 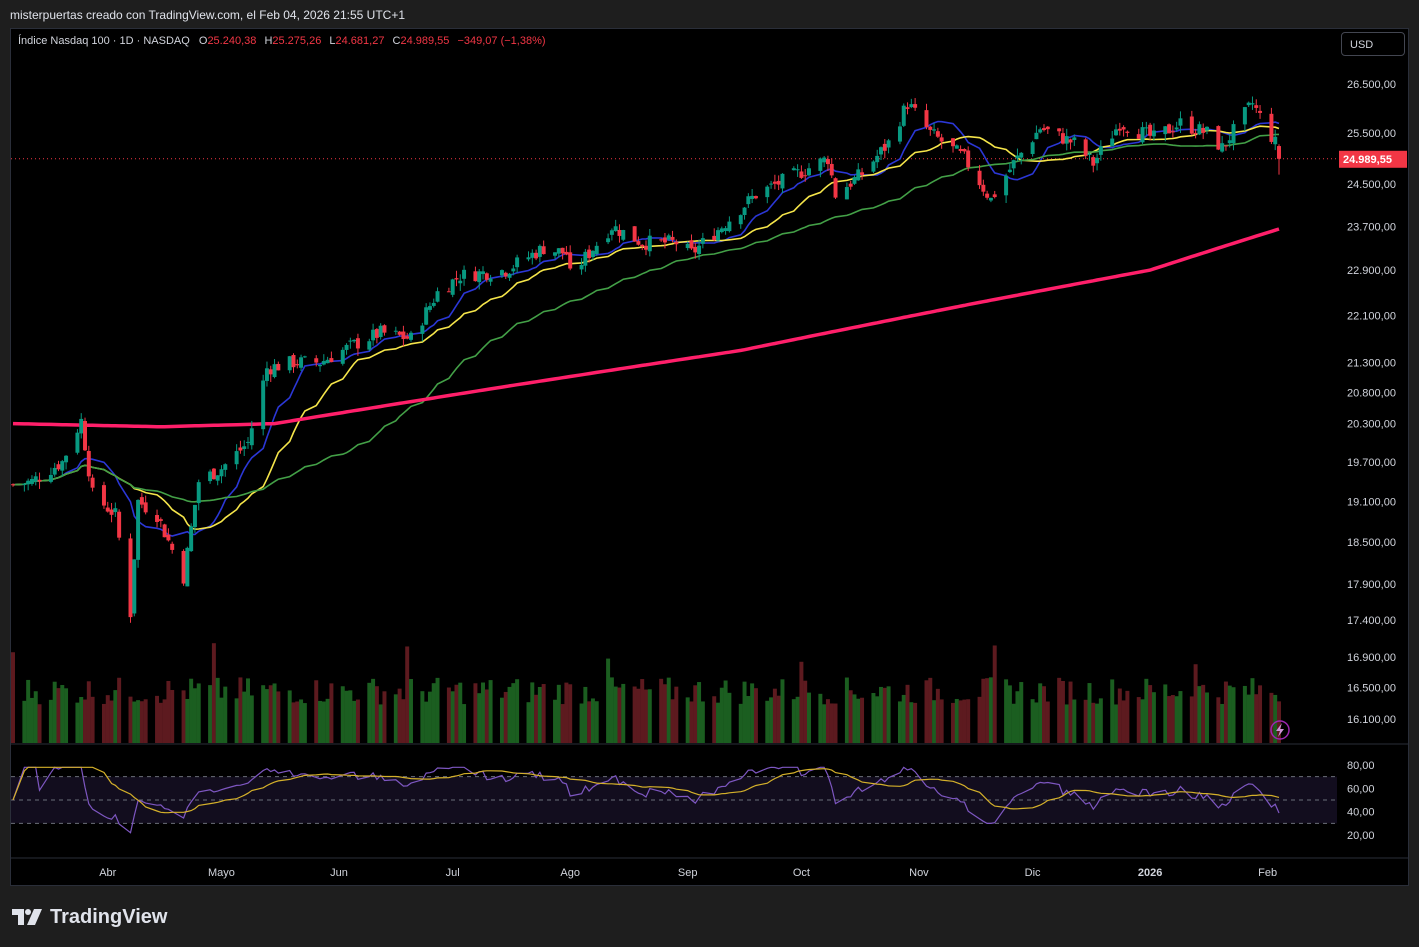 What do you see at coordinates (1367, 160) in the screenshot?
I see `last-price-label: 24.989,55` at bounding box center [1367, 160].